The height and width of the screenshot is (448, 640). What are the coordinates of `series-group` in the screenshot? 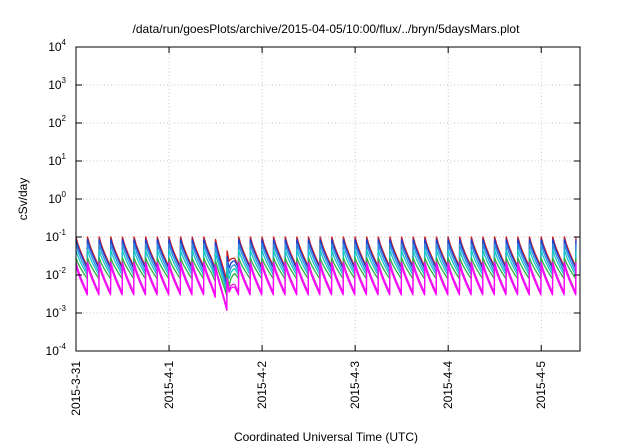 It's located at (326, 273).